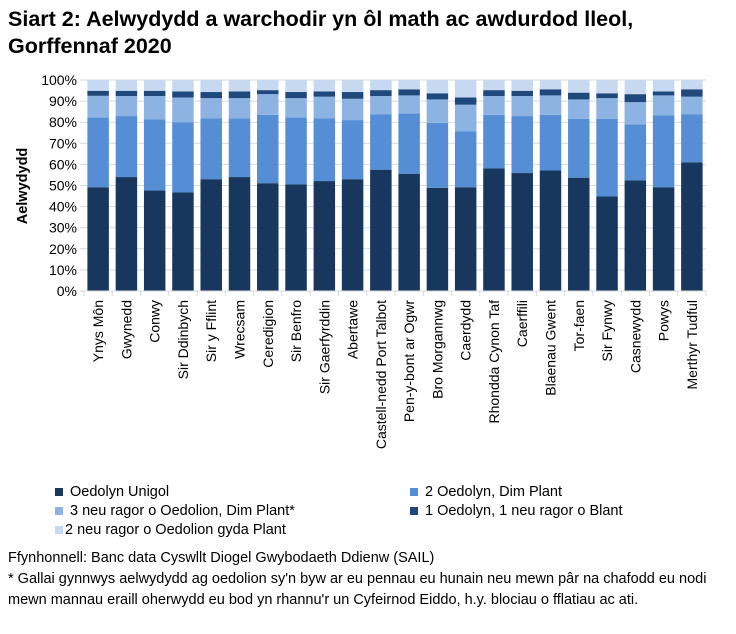 The width and height of the screenshot is (736, 634). Describe the element at coordinates (551, 348) in the screenshot. I see `x-tick-label: Blaenau Gwent` at that location.